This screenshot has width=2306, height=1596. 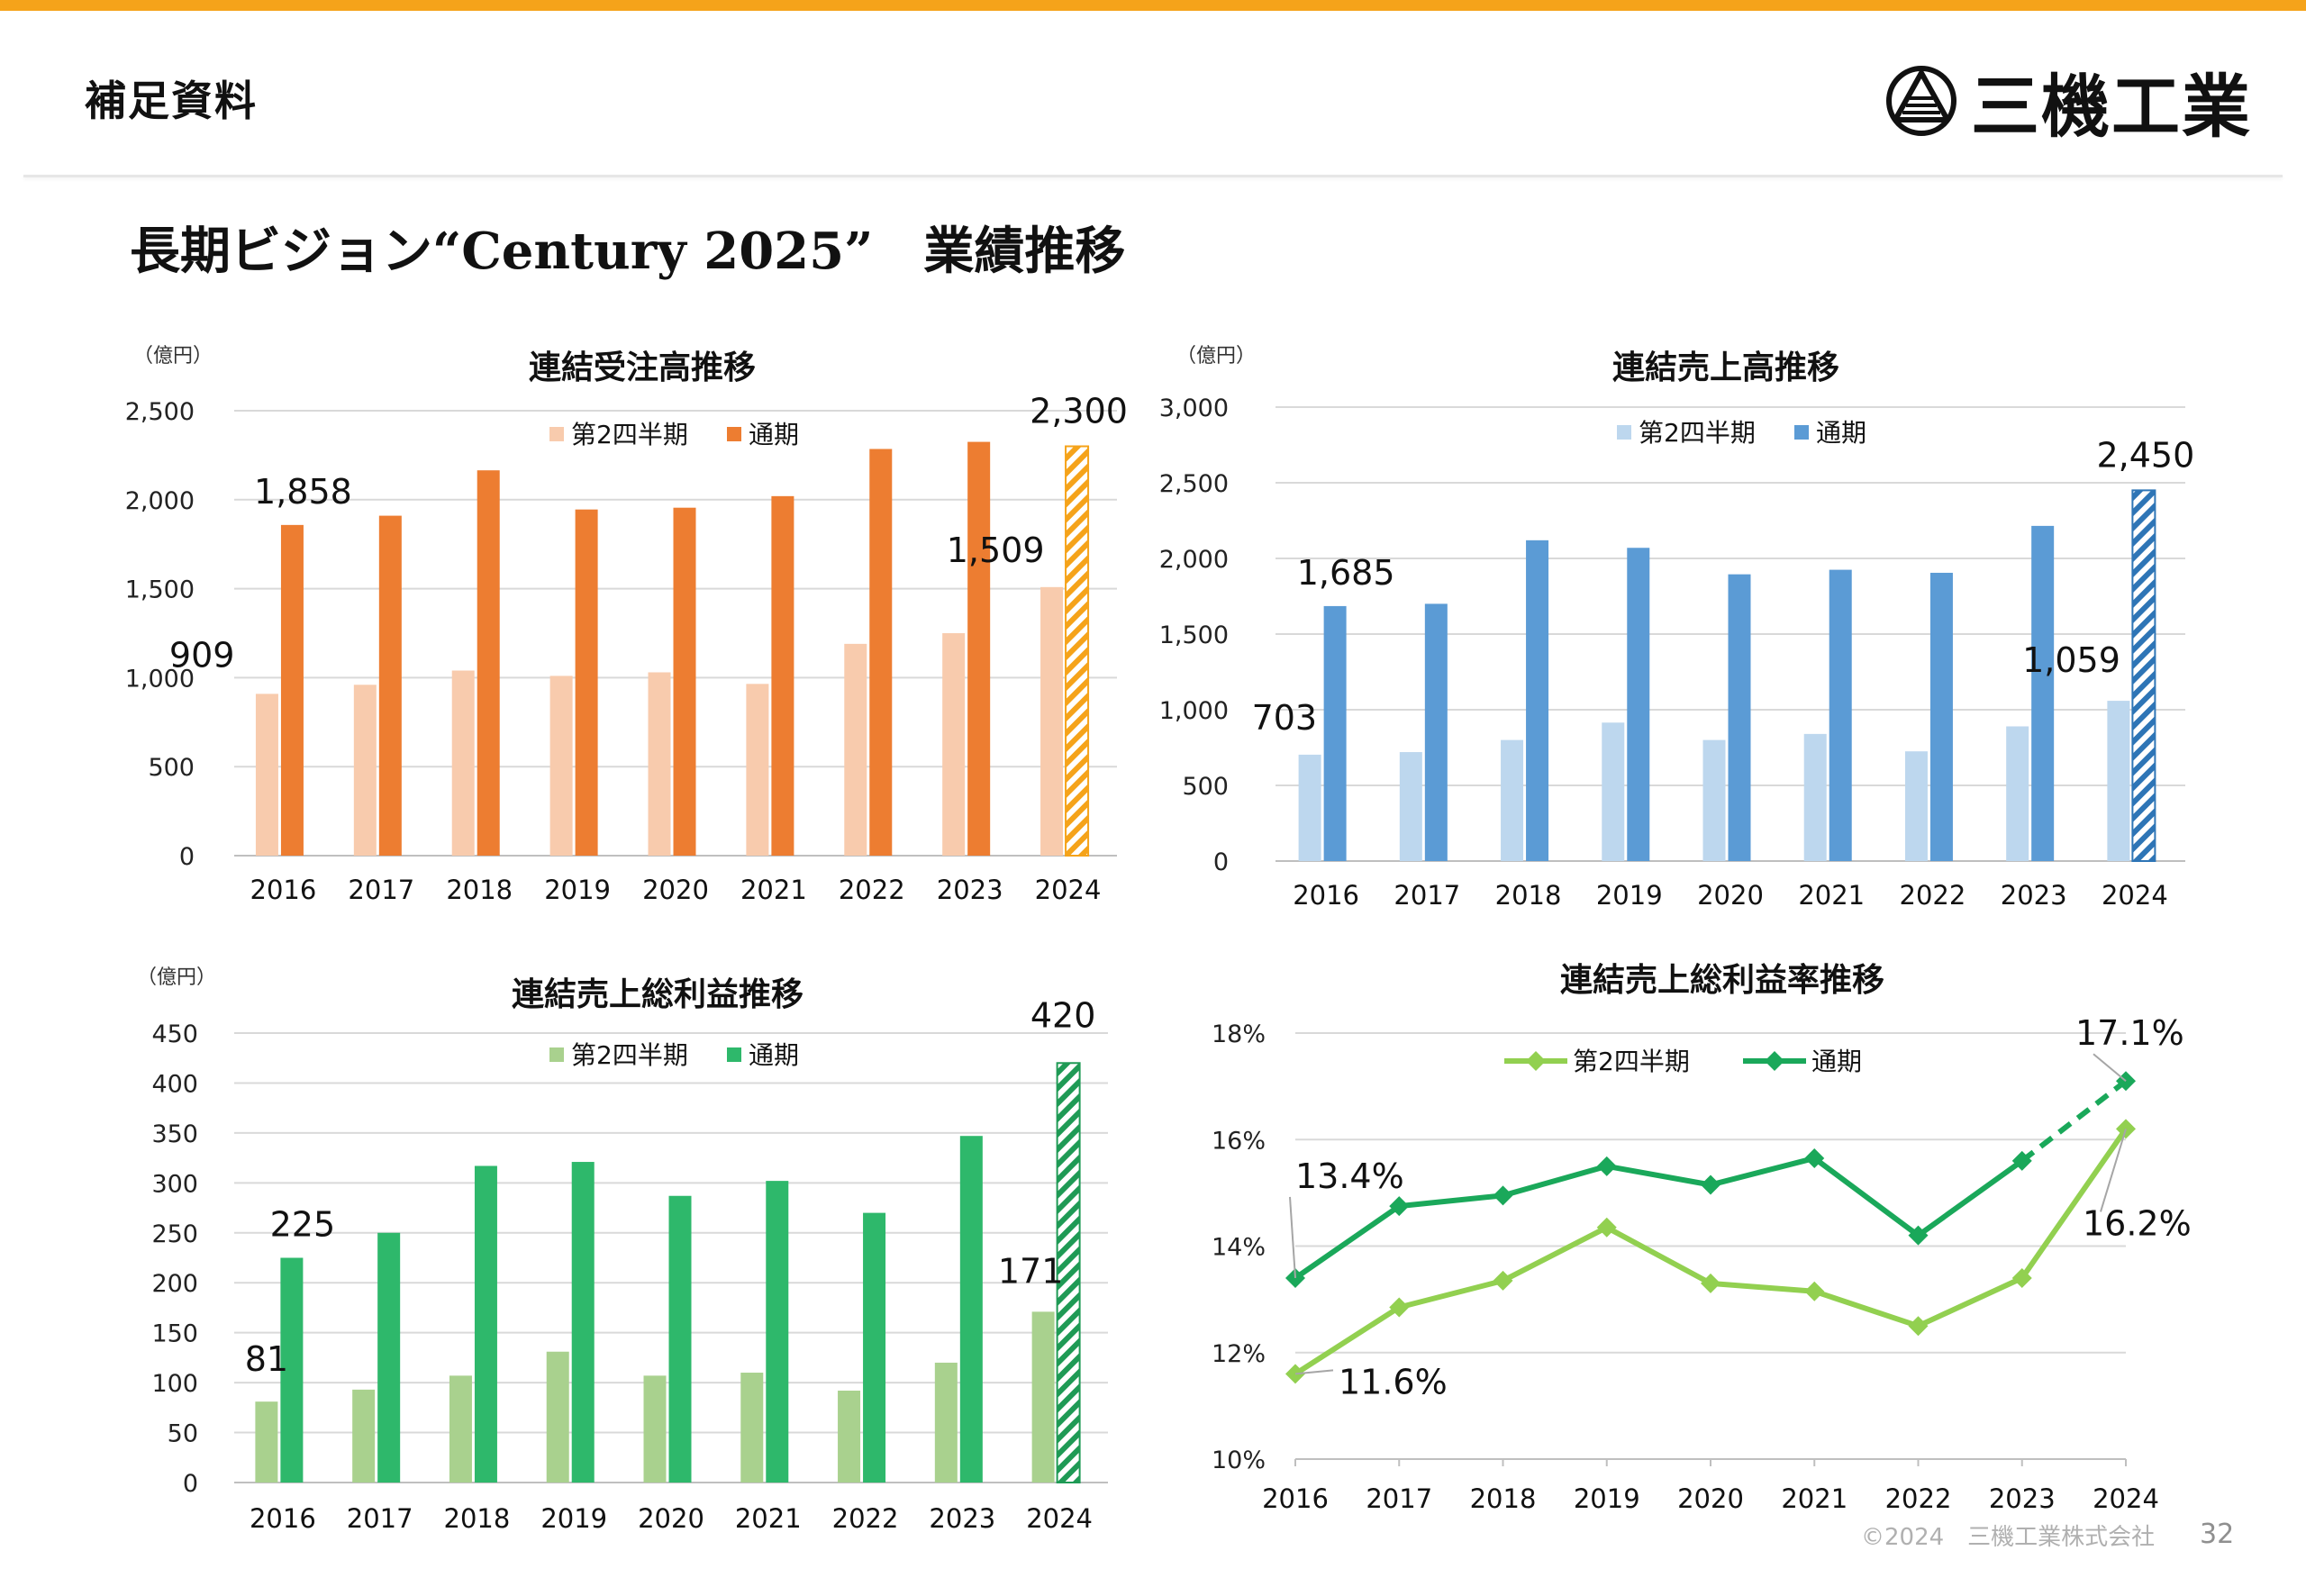 I want to click on page-number: 32, so click(x=2217, y=1534).